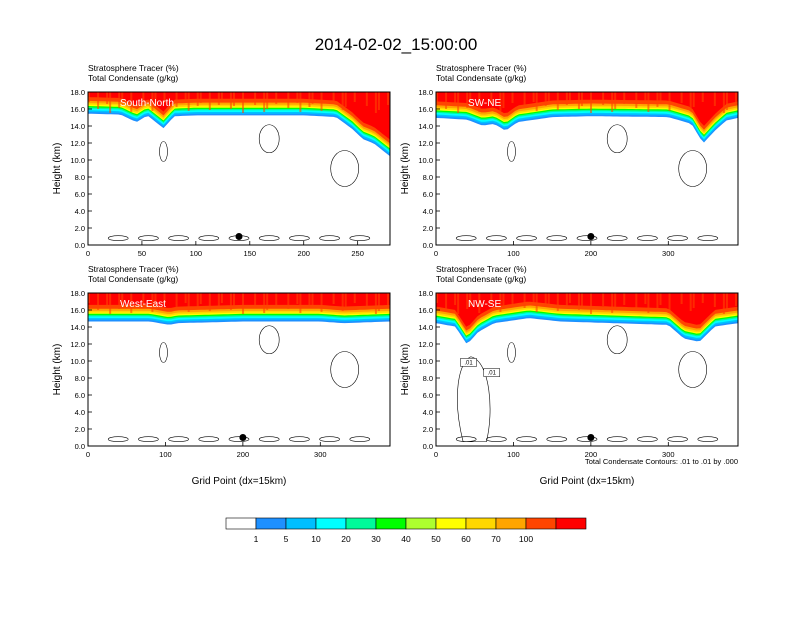  I want to click on x-tick-label: 100, so click(513, 253).